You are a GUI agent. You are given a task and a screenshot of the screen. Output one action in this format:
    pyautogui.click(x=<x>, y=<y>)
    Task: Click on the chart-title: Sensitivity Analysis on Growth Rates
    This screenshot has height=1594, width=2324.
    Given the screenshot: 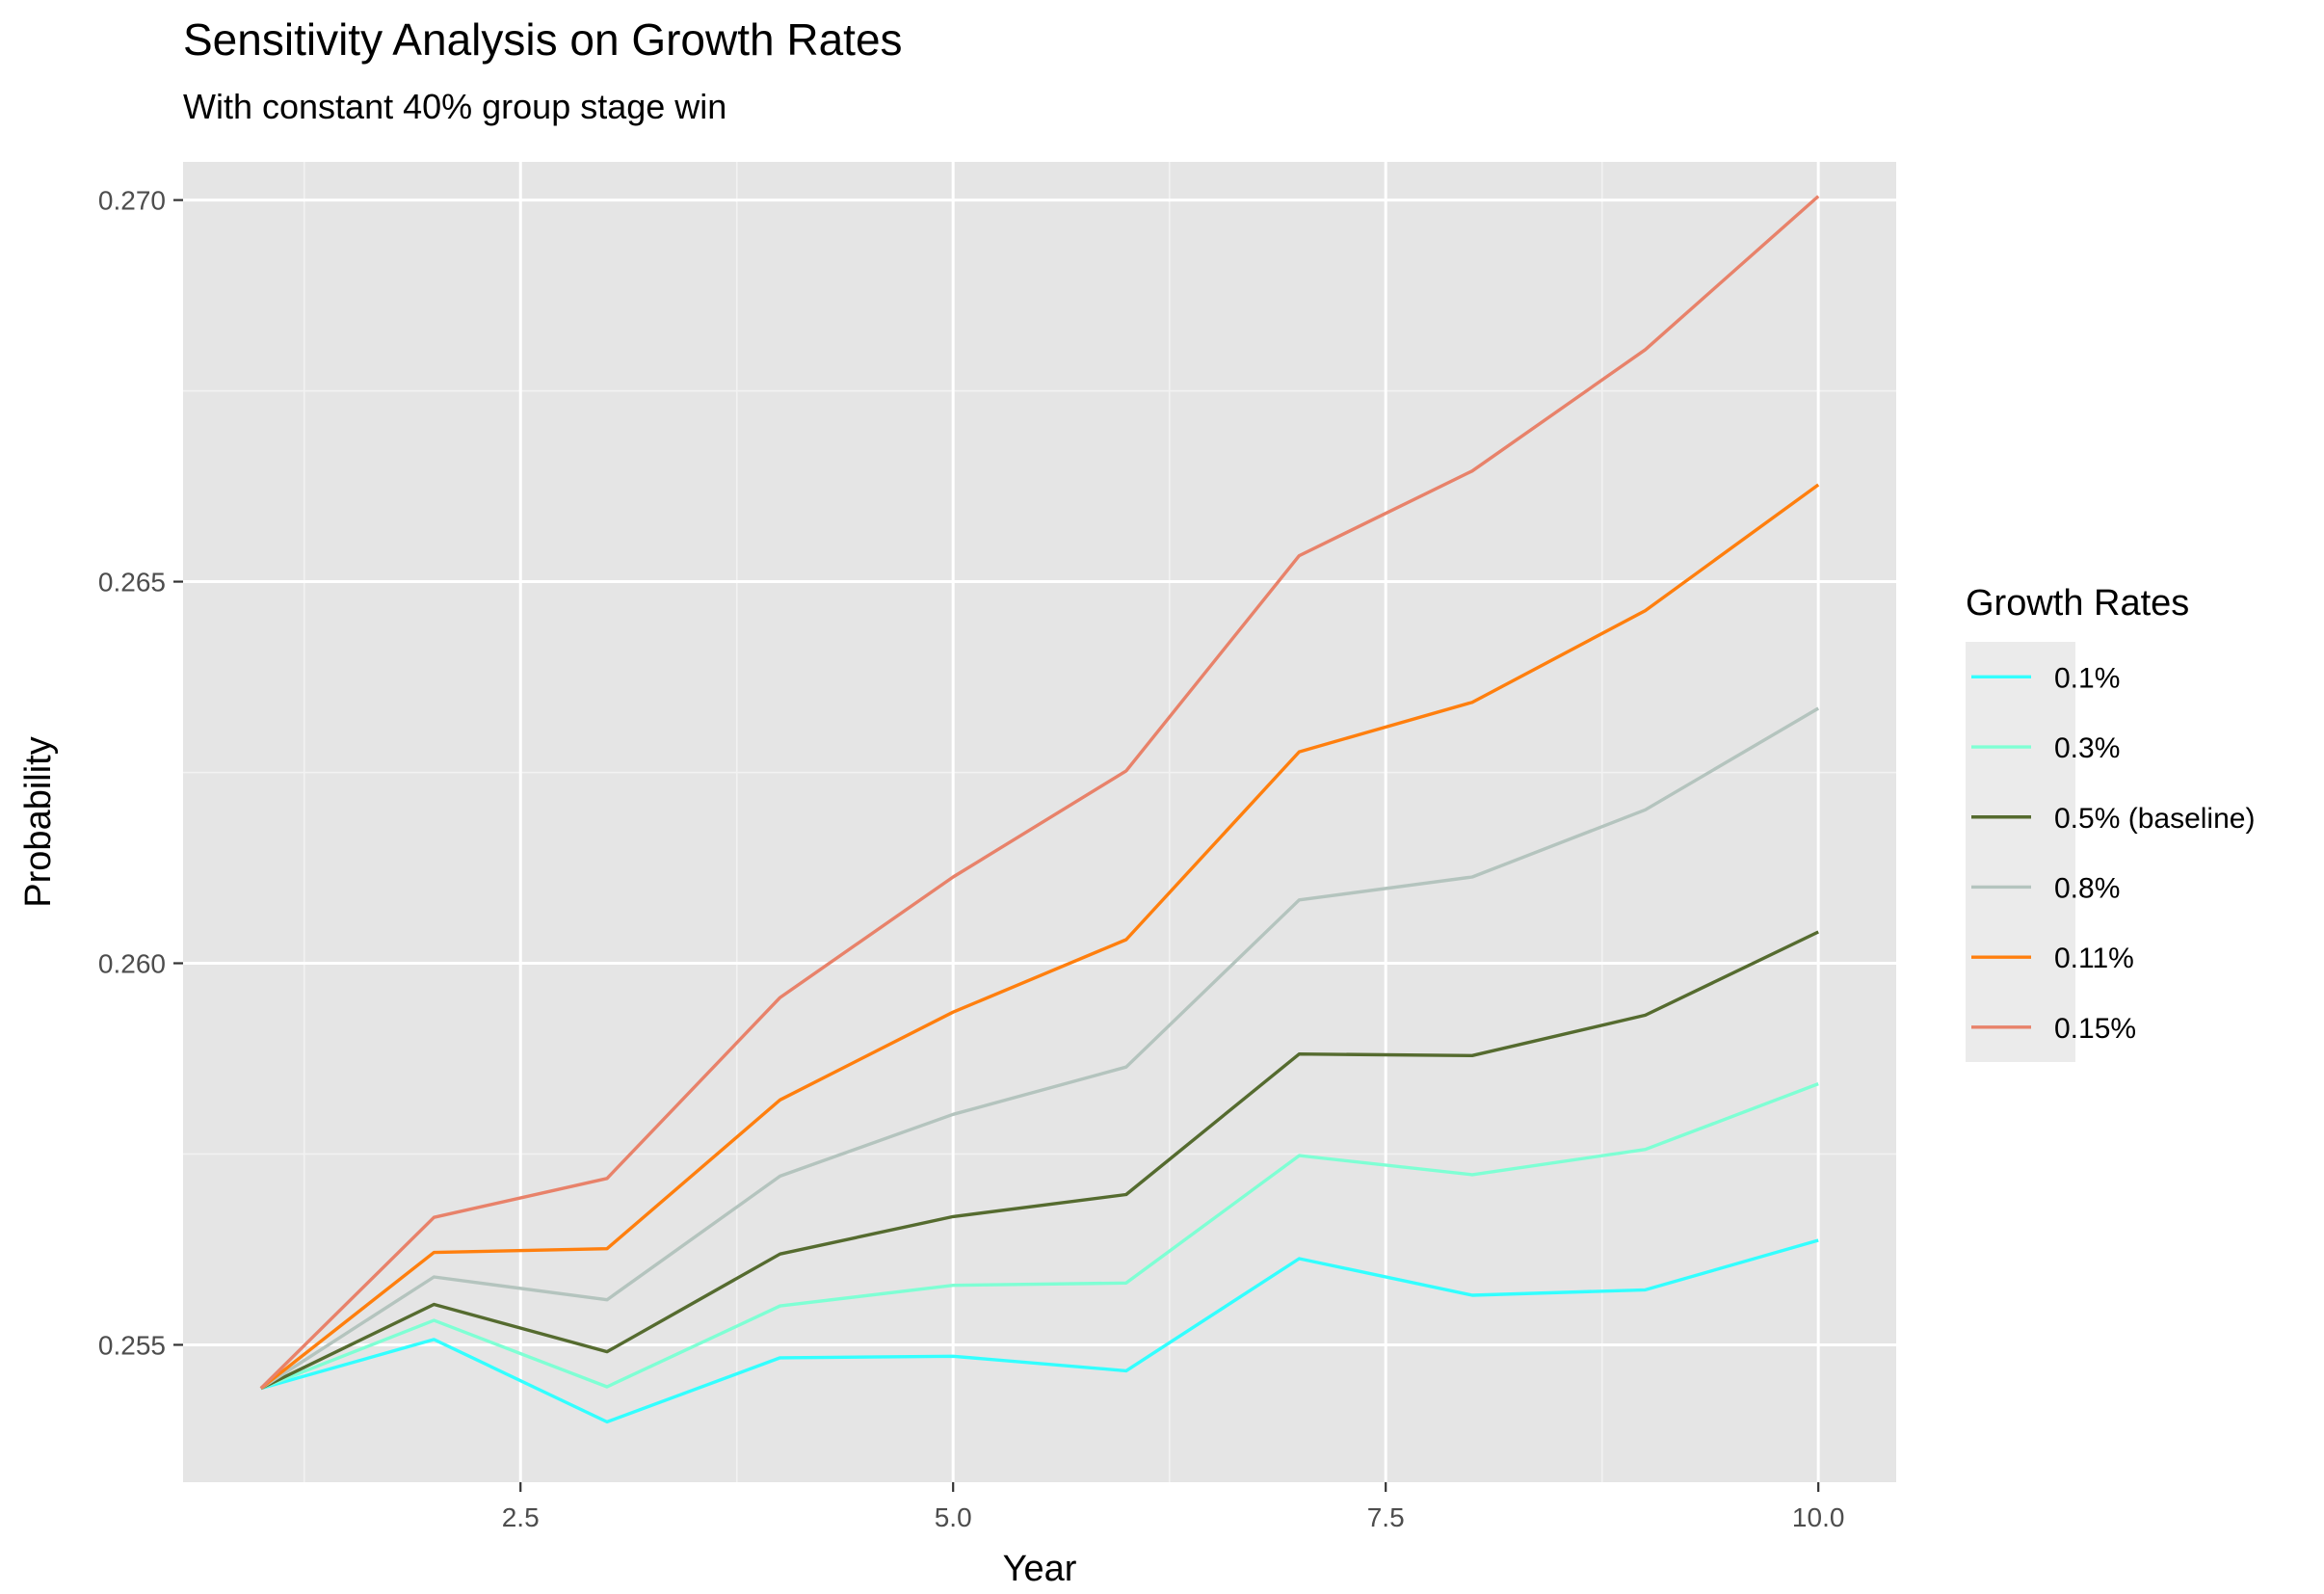 What is the action you would take?
    pyautogui.click(x=543, y=39)
    